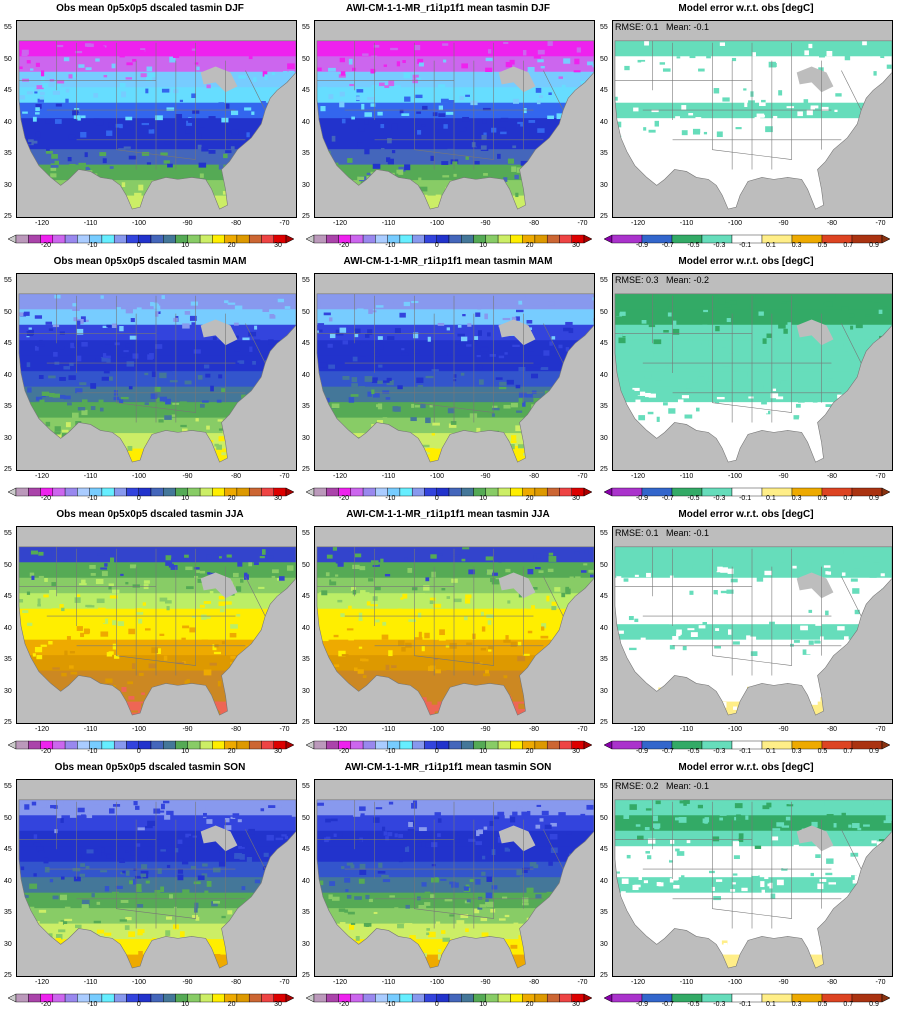 The height and width of the screenshot is (1009, 900). I want to click on son-model-colorbar-label: 20, so click(530, 1004).